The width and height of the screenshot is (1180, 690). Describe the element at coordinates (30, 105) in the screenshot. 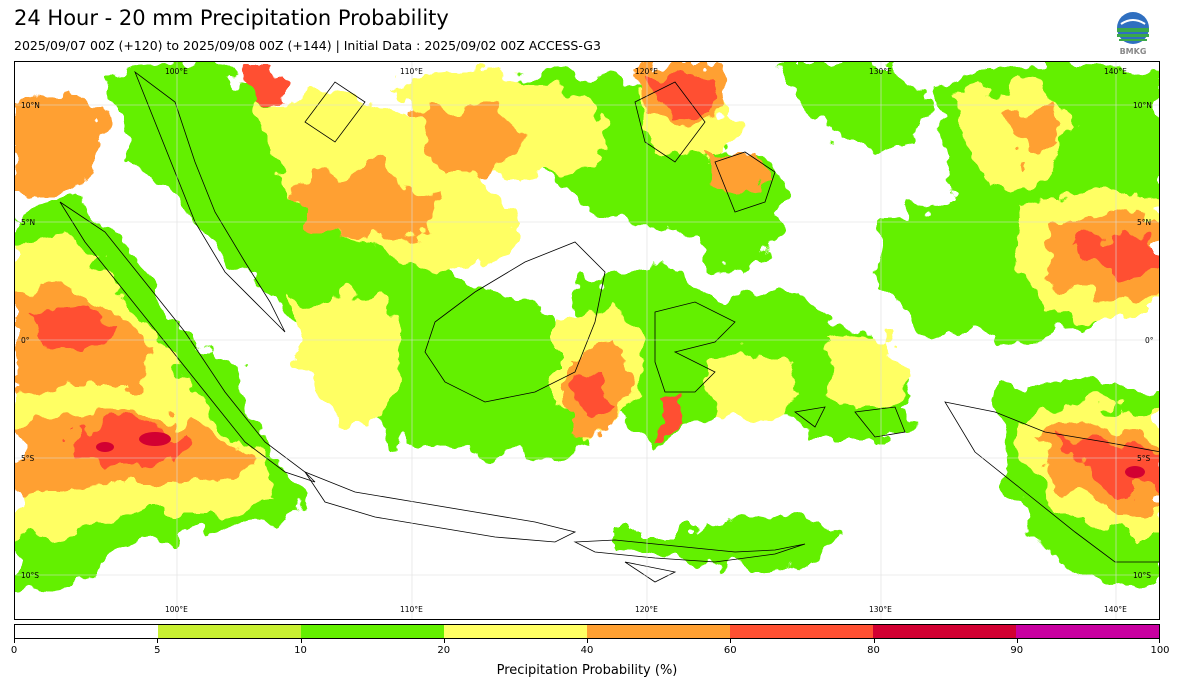

I see `lat-label-left-10n: 10°N` at that location.